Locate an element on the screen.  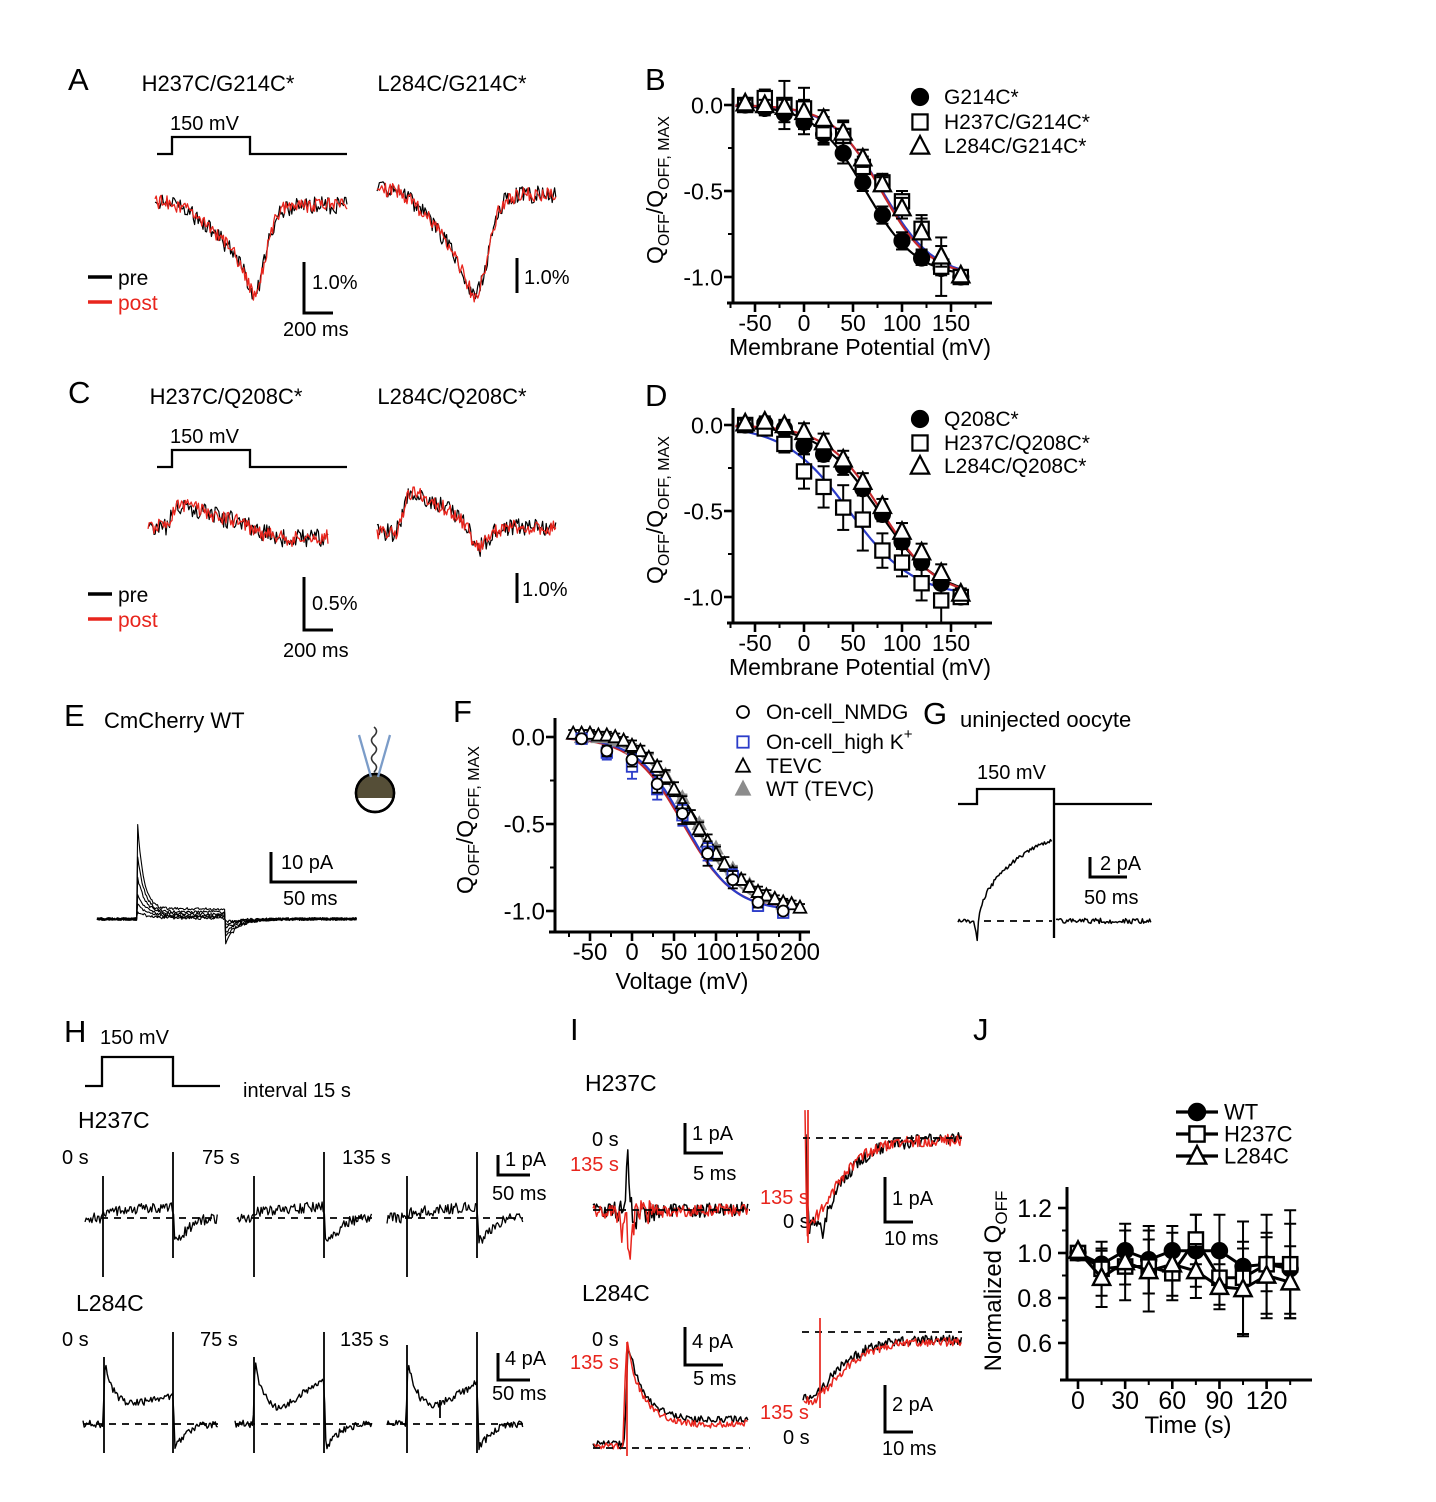
panel-h-row1-t2: 135 s is located at coordinates (366, 1158).